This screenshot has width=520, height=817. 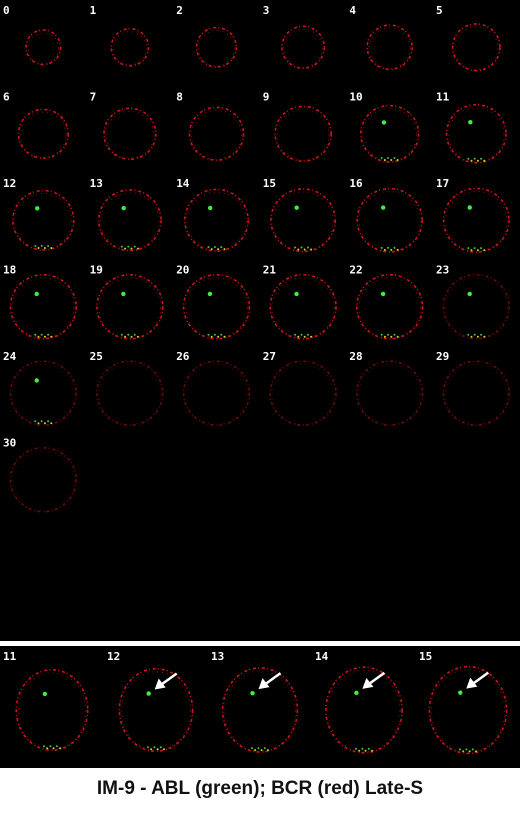 What do you see at coordinates (355, 97) in the screenshot?
I see `frame-label: 10` at bounding box center [355, 97].